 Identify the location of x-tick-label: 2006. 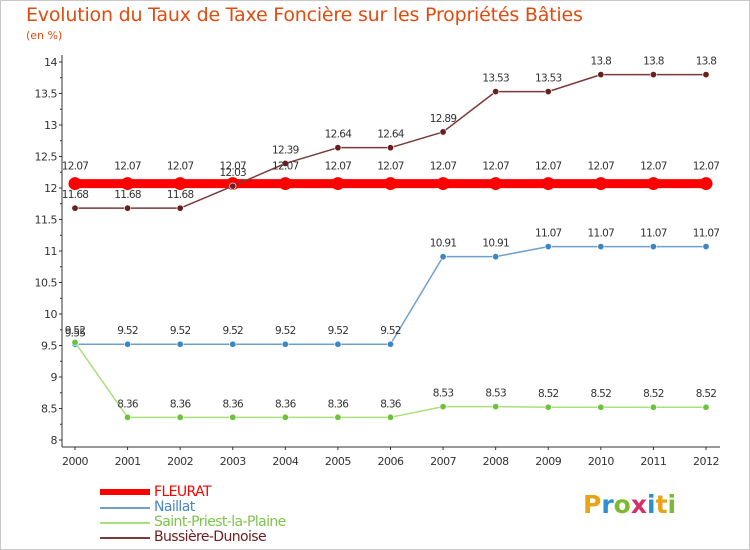
(391, 461).